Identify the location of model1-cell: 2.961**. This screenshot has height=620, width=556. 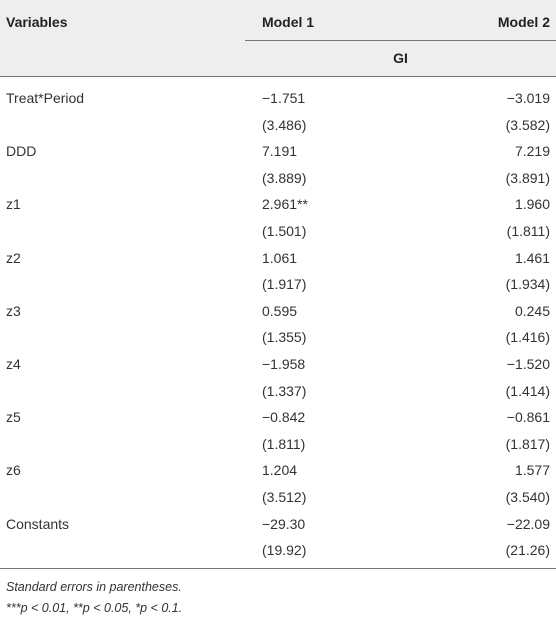
(285, 204).